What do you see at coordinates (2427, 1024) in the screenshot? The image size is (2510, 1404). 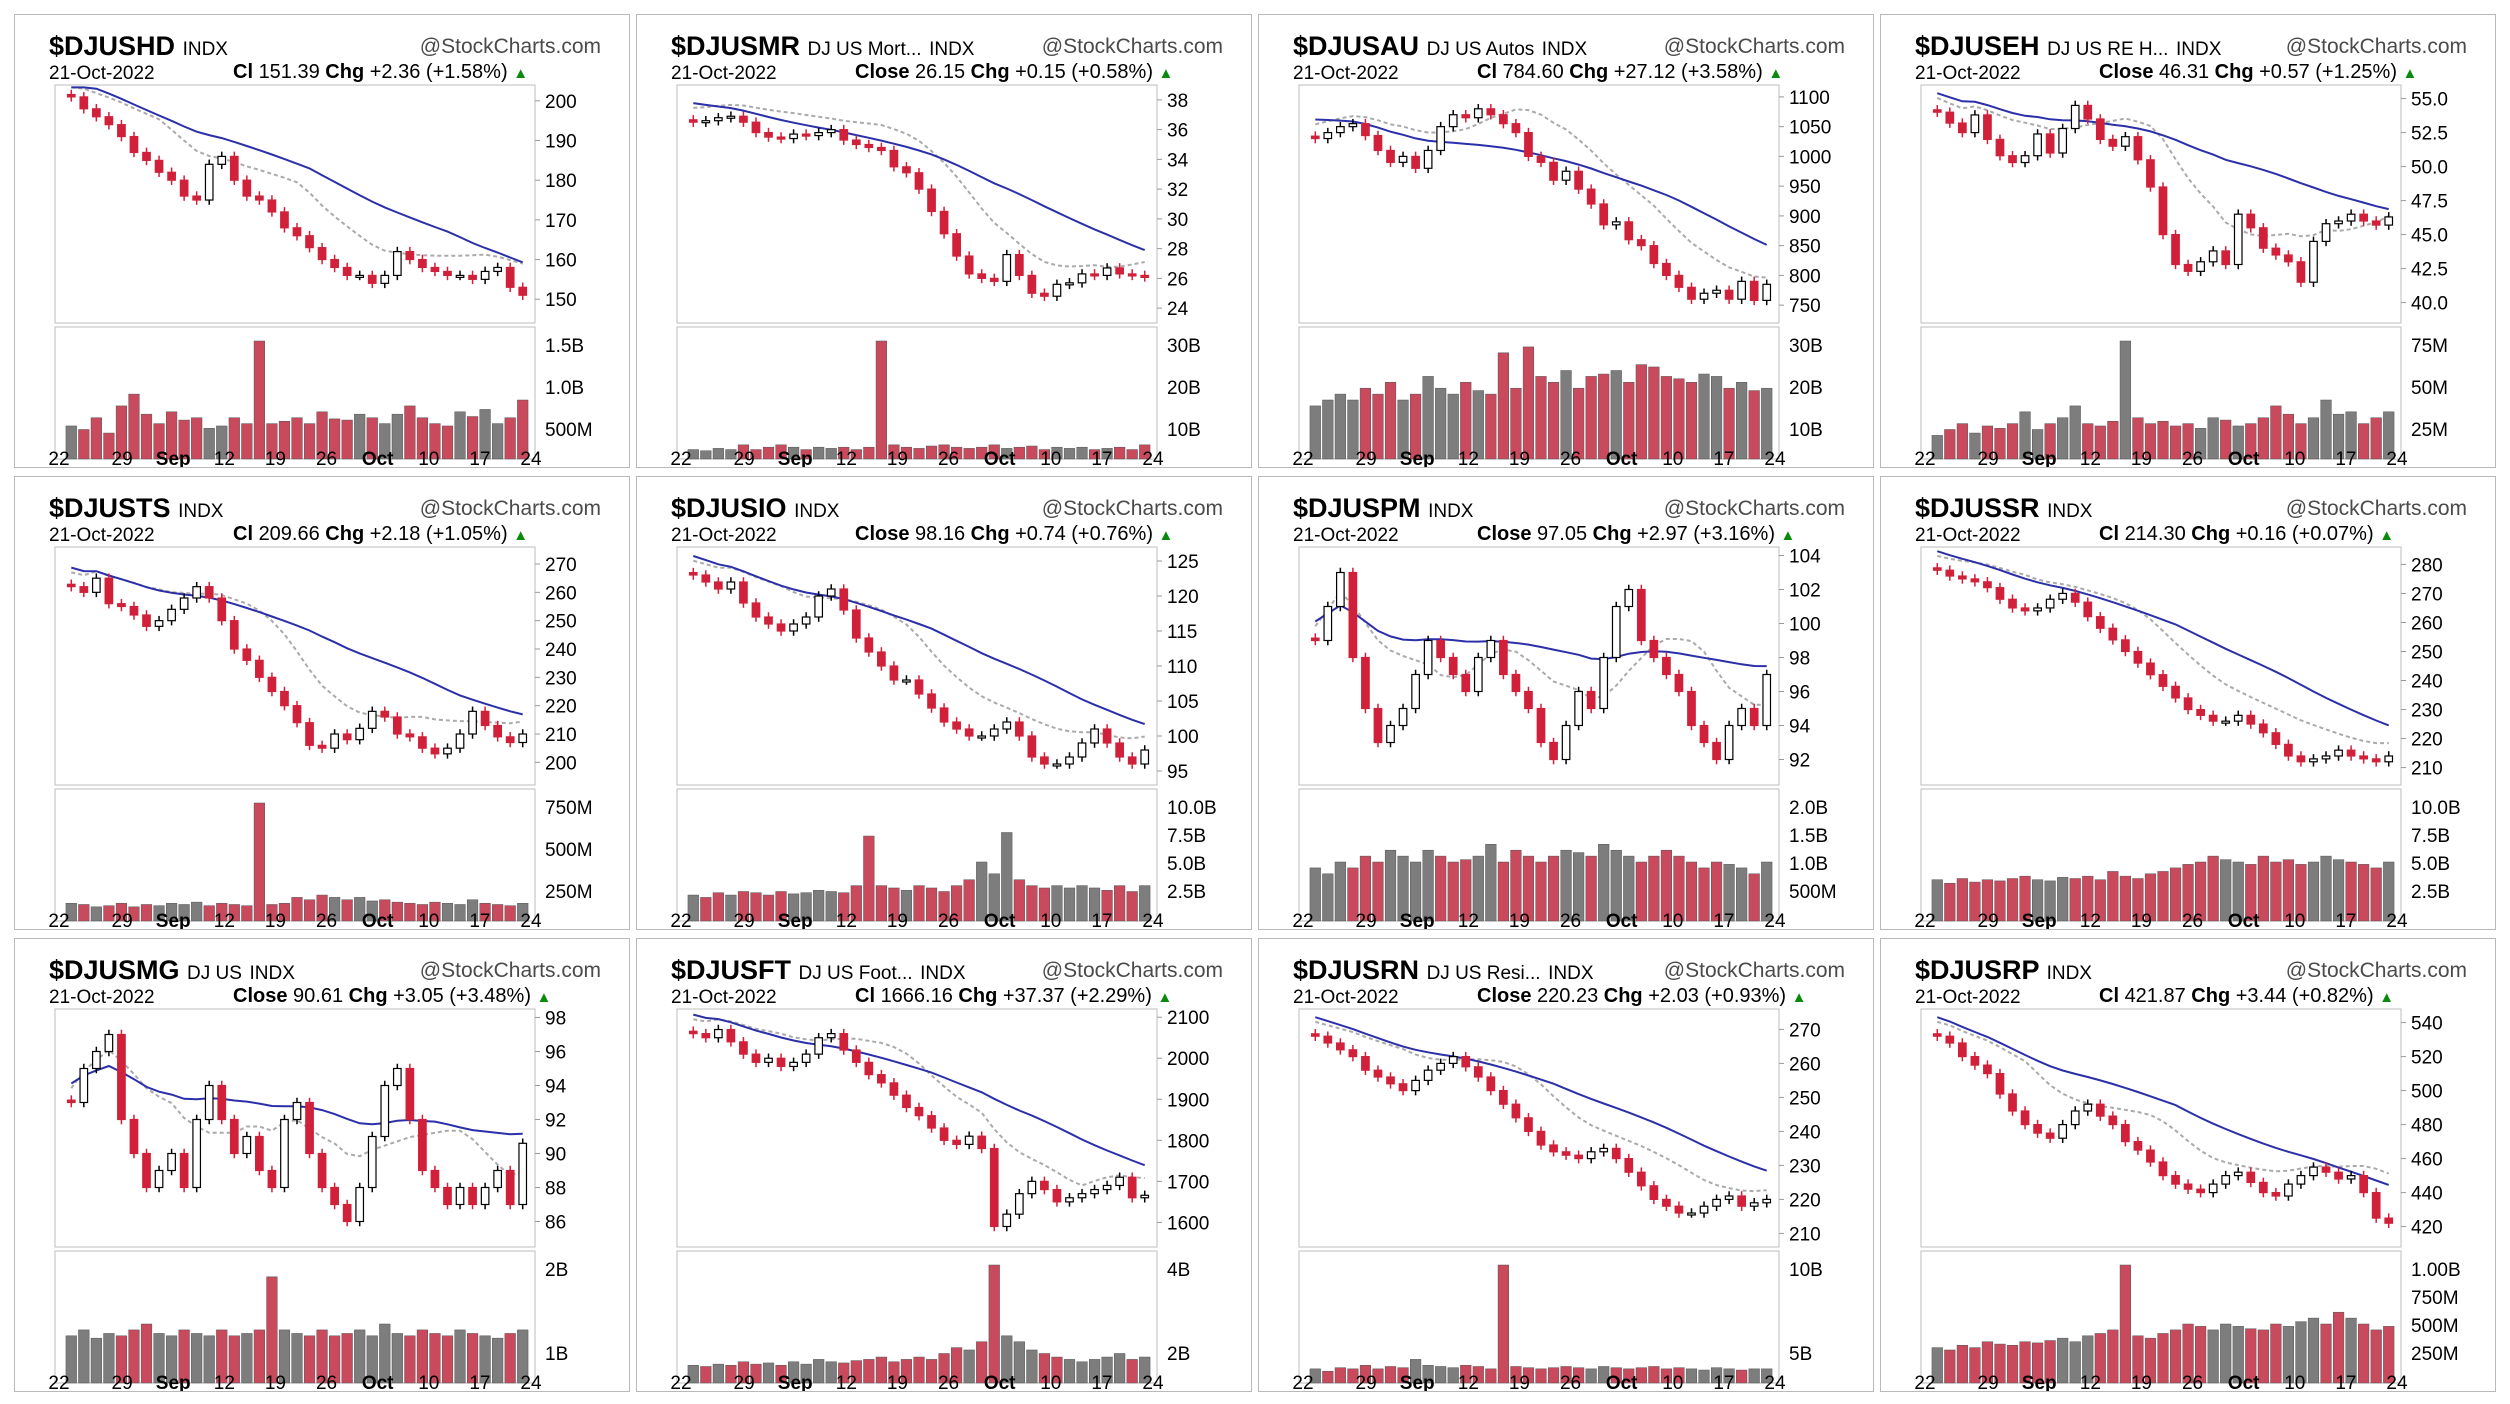 I see `y-tick-label: 540` at bounding box center [2427, 1024].